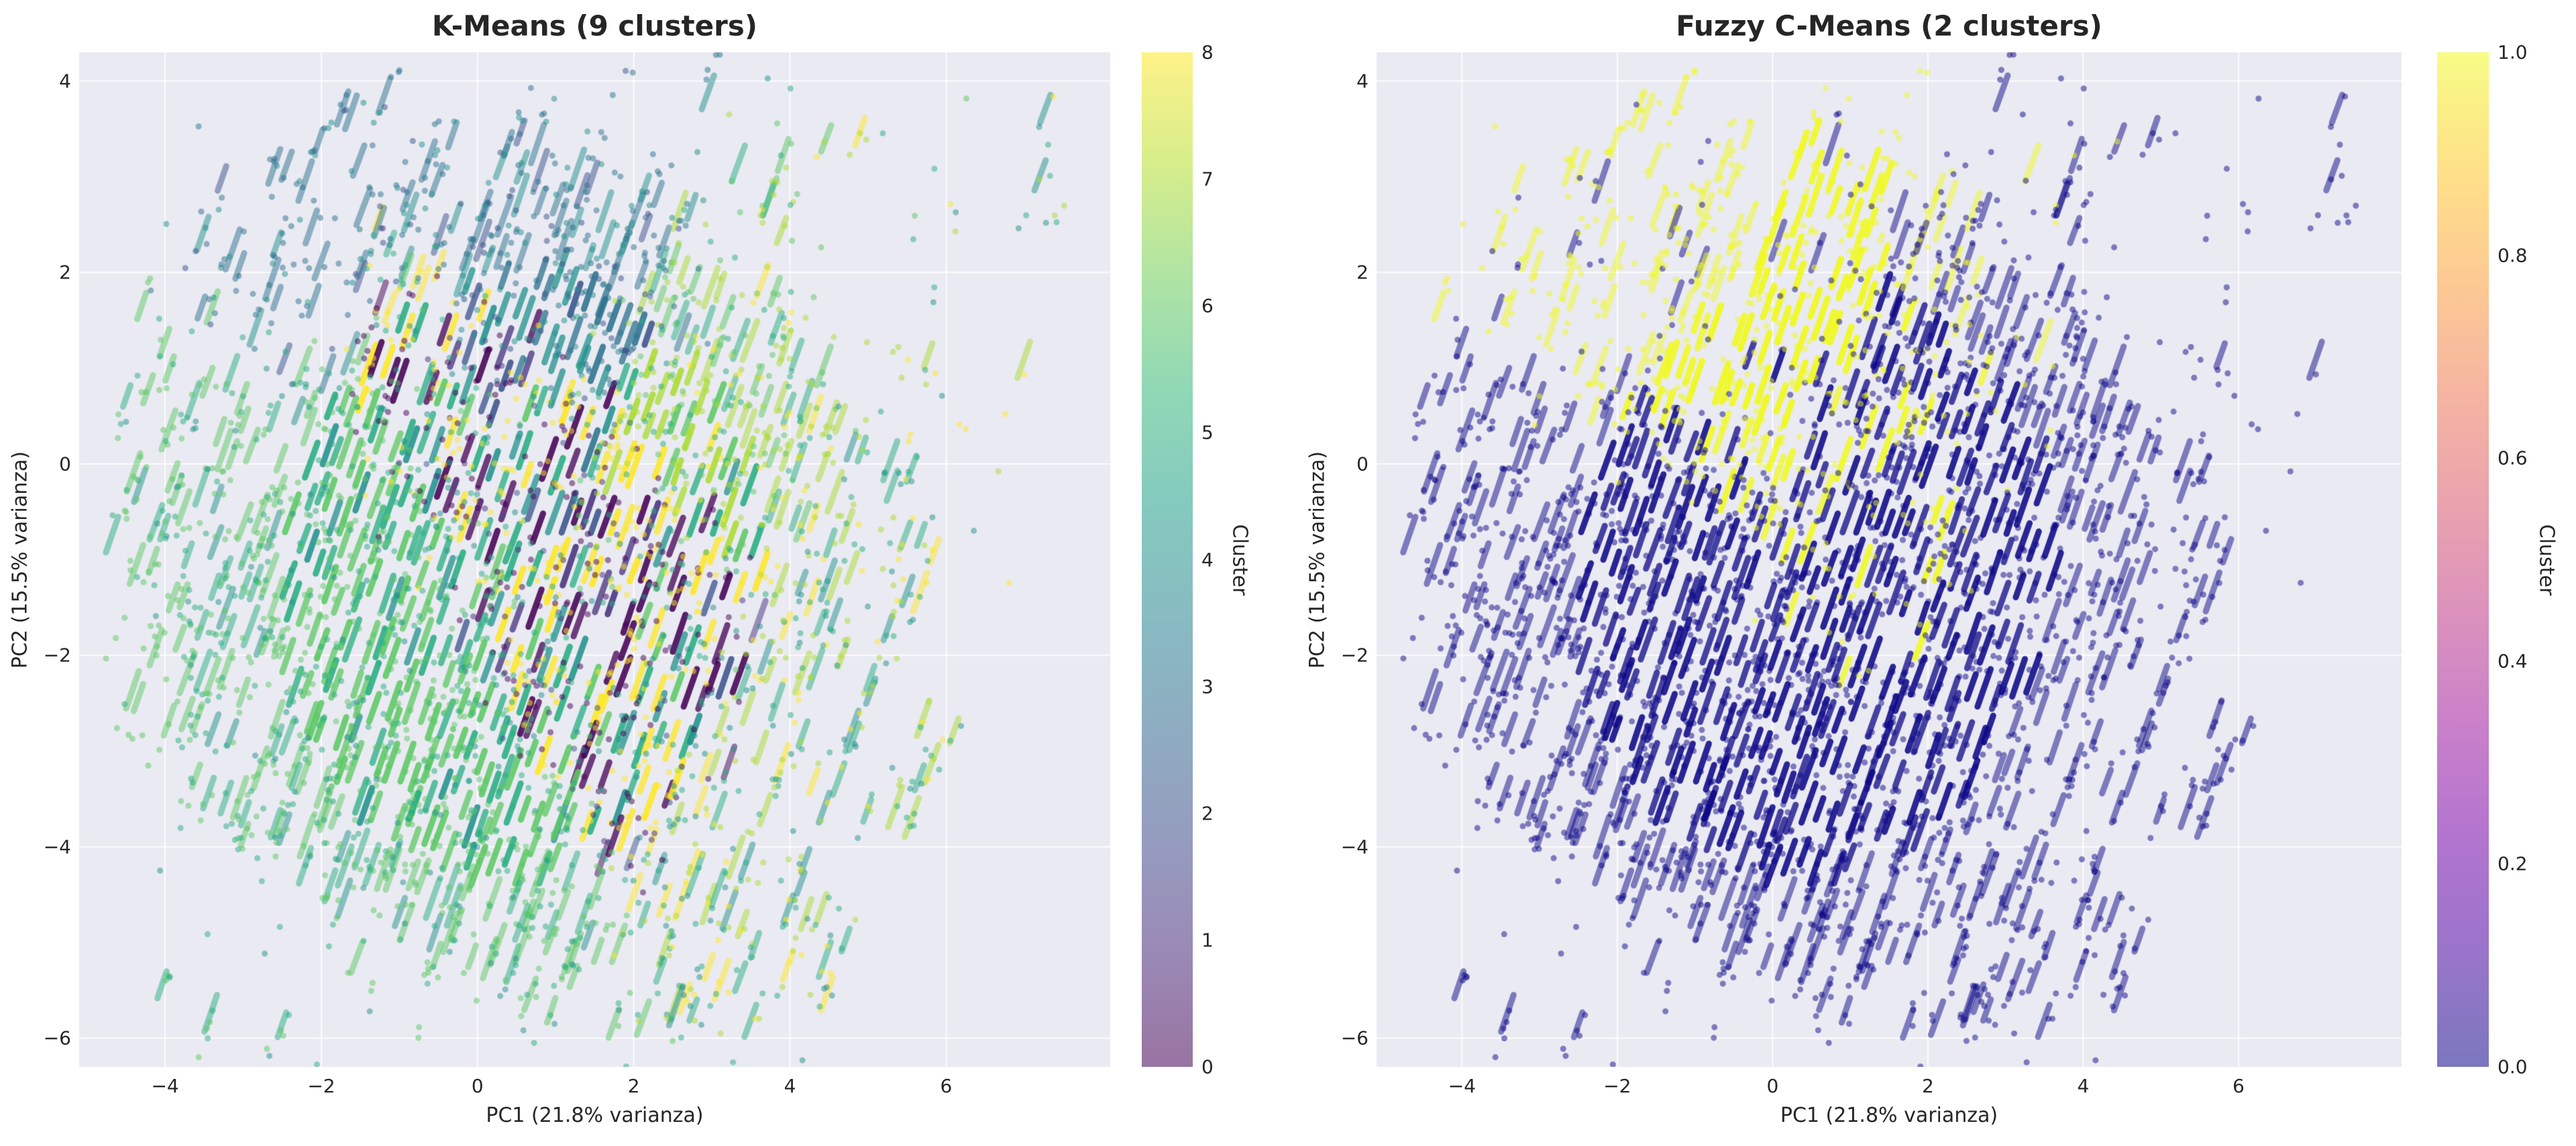  Describe the element at coordinates (1207, 305) in the screenshot. I see `colorbar-tick-label: 6` at that location.